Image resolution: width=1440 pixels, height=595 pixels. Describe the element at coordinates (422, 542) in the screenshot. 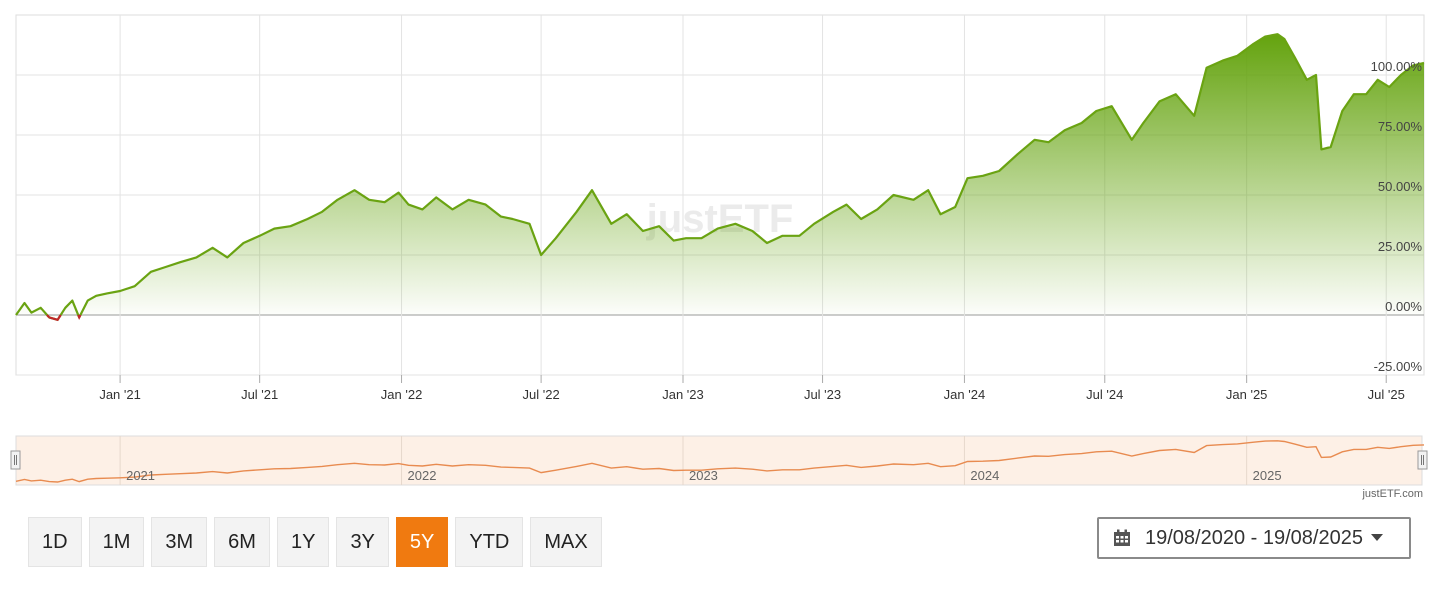

I see `range-button-5y: 5Y` at that location.